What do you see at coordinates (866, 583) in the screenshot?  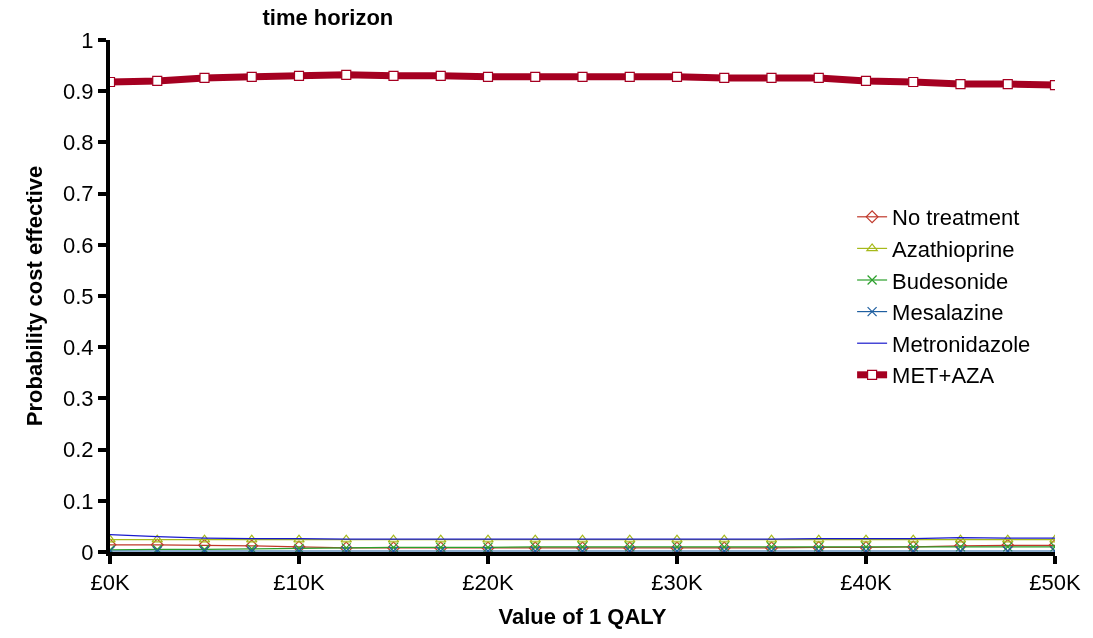 I see `x-tick-label: £40K` at bounding box center [866, 583].